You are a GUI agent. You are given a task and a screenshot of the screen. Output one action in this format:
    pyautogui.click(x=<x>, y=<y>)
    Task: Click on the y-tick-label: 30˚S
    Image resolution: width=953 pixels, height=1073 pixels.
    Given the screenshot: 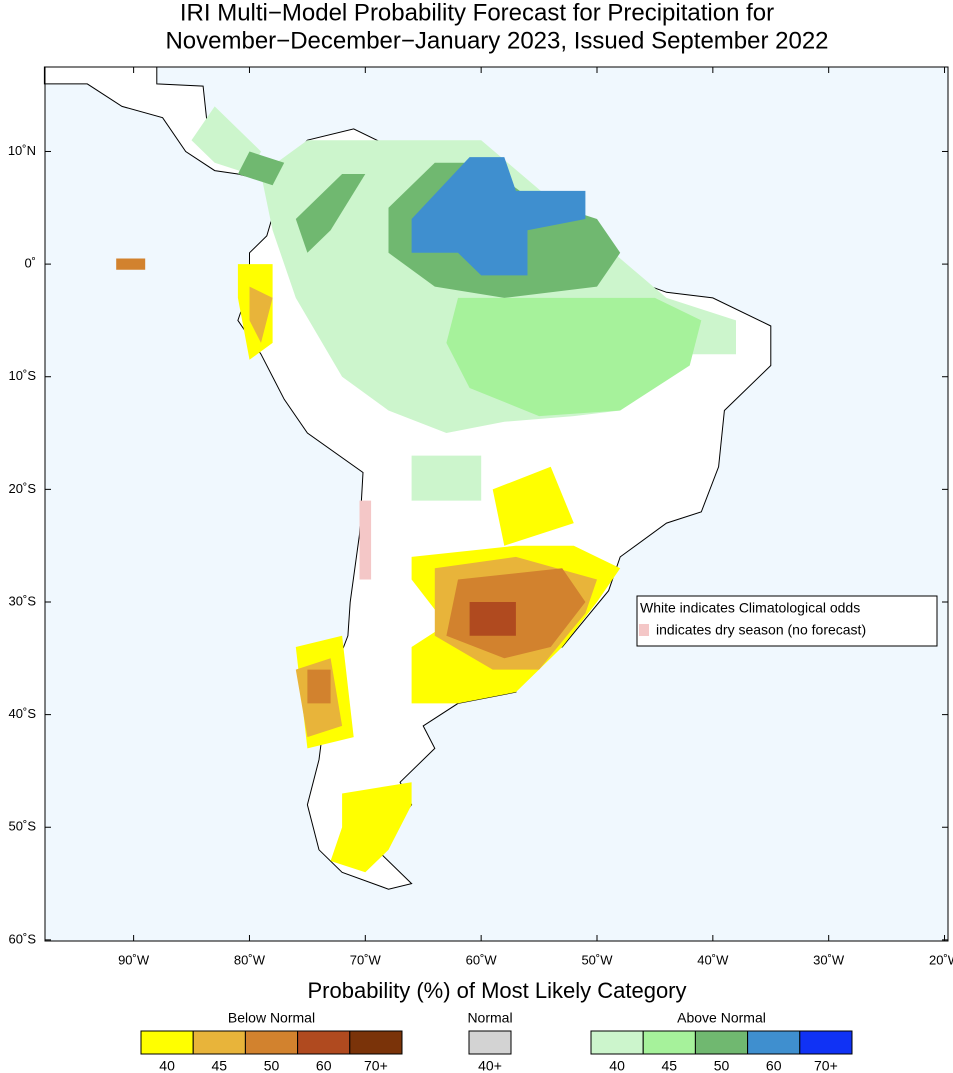 What is the action you would take?
    pyautogui.click(x=23, y=600)
    